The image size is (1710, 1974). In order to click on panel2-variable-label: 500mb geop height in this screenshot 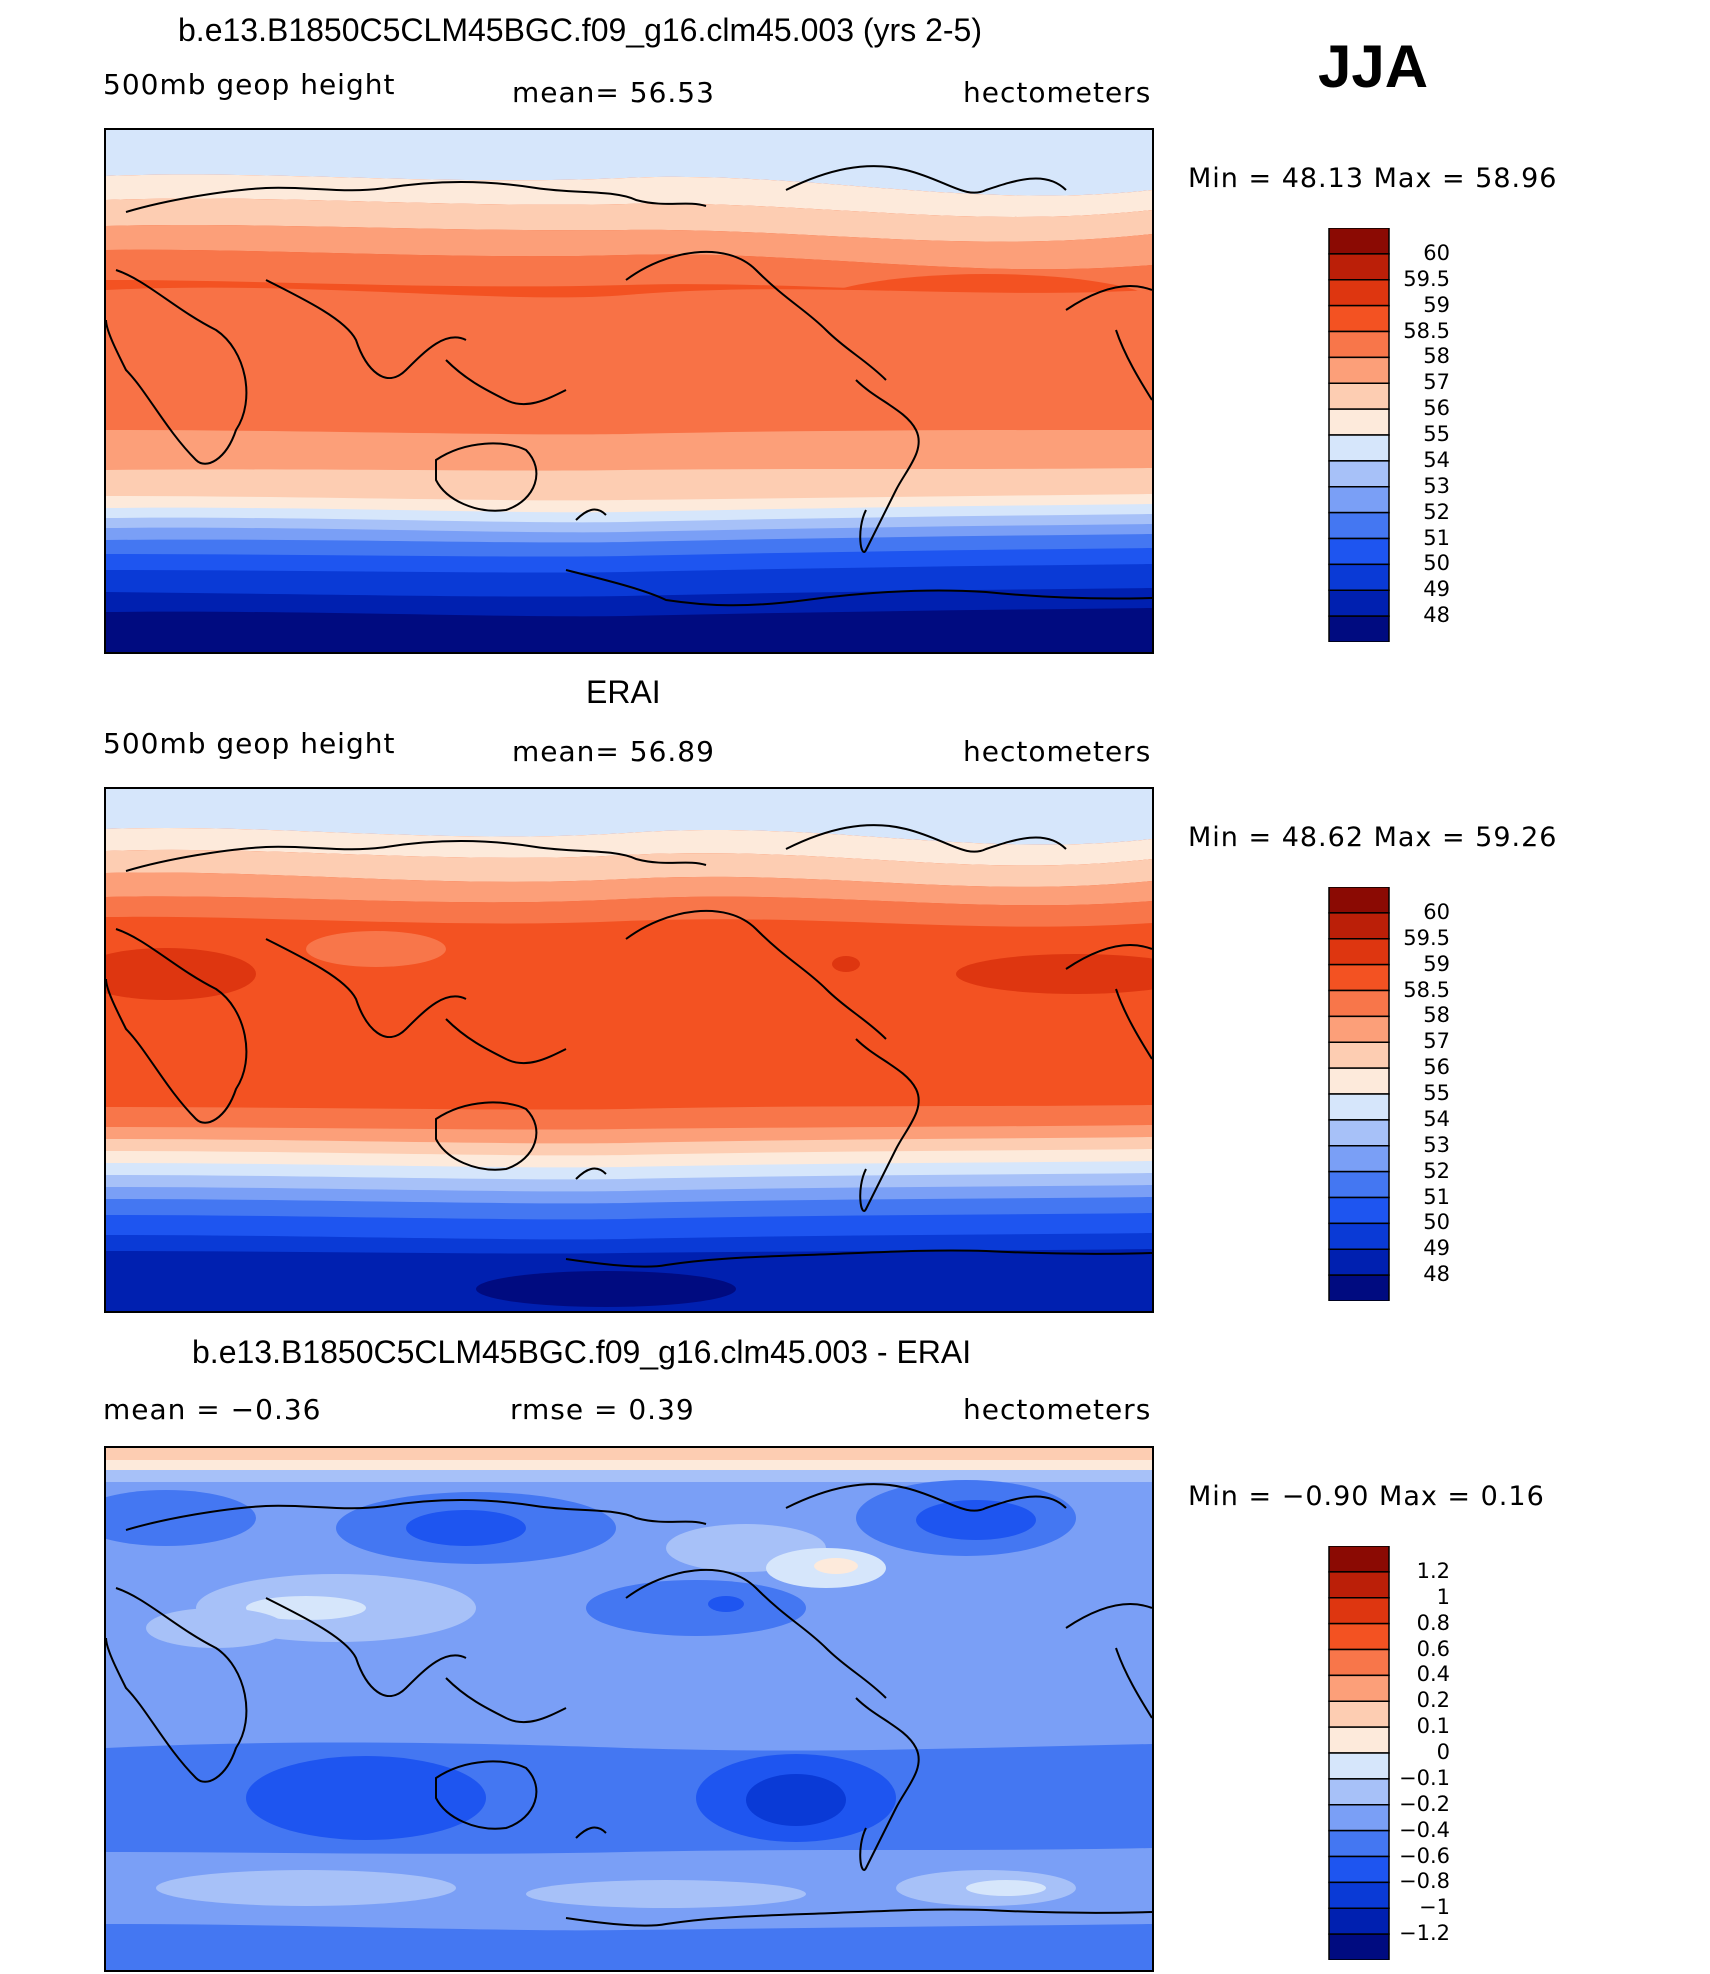, I will do `click(249, 743)`.